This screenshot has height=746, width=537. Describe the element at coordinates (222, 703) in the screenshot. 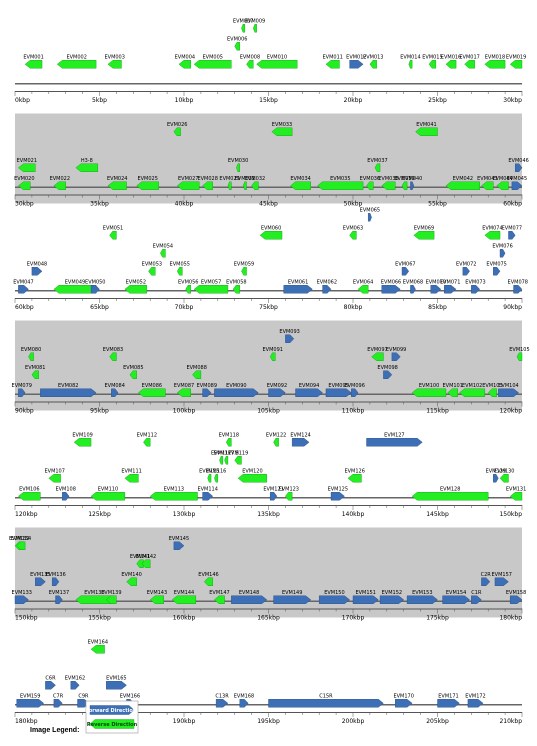

I see `gene-c13r` at that location.